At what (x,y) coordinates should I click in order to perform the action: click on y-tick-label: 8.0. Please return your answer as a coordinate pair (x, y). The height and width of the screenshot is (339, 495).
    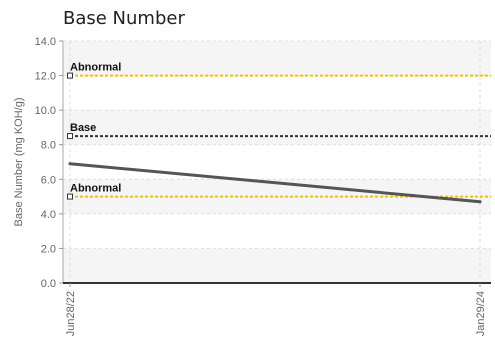
    Looking at the image, I should click on (48, 146).